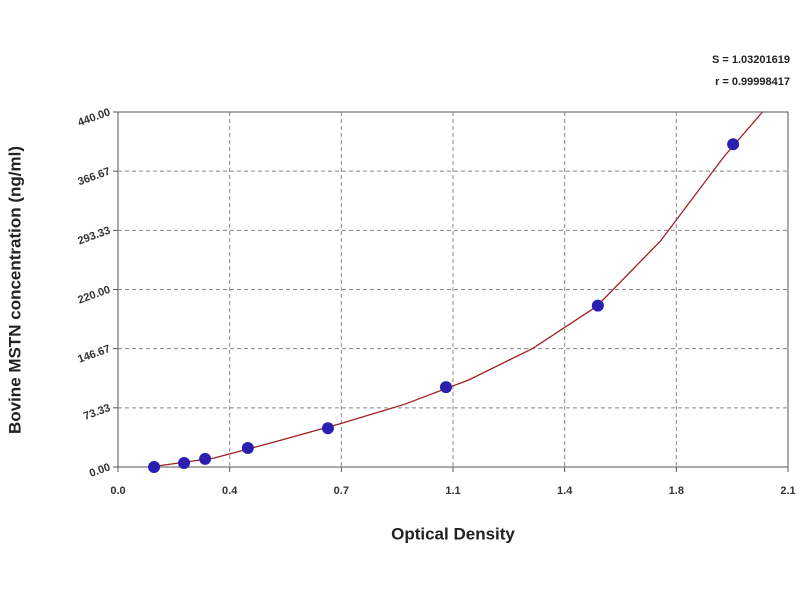 The height and width of the screenshot is (600, 800). Describe the element at coordinates (94, 354) in the screenshot. I see `y-tick-label: 146.67` at that location.